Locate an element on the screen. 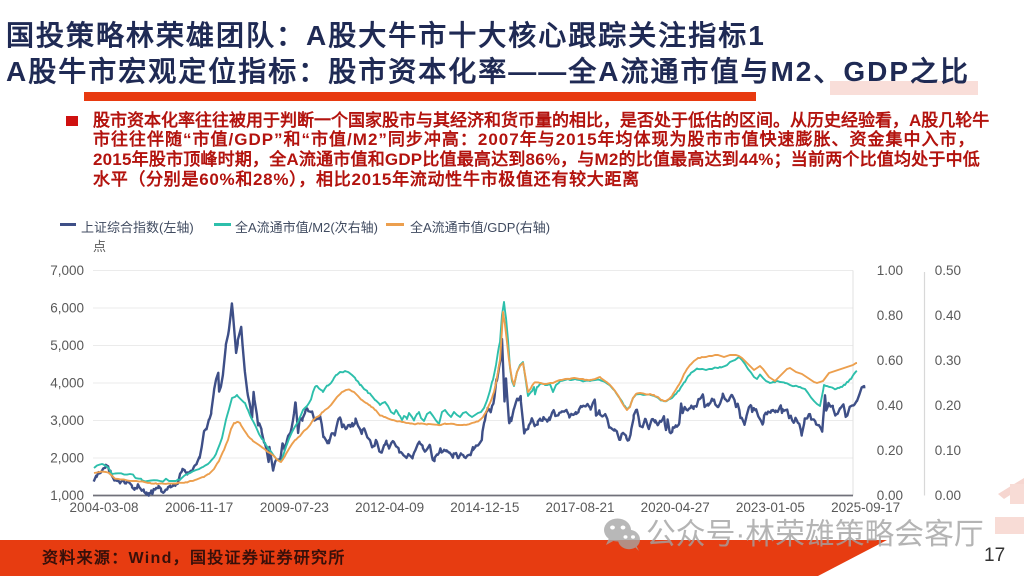 Image resolution: width=1024 pixels, height=576 pixels. svg-text: 0.60 is located at coordinates (890, 360).